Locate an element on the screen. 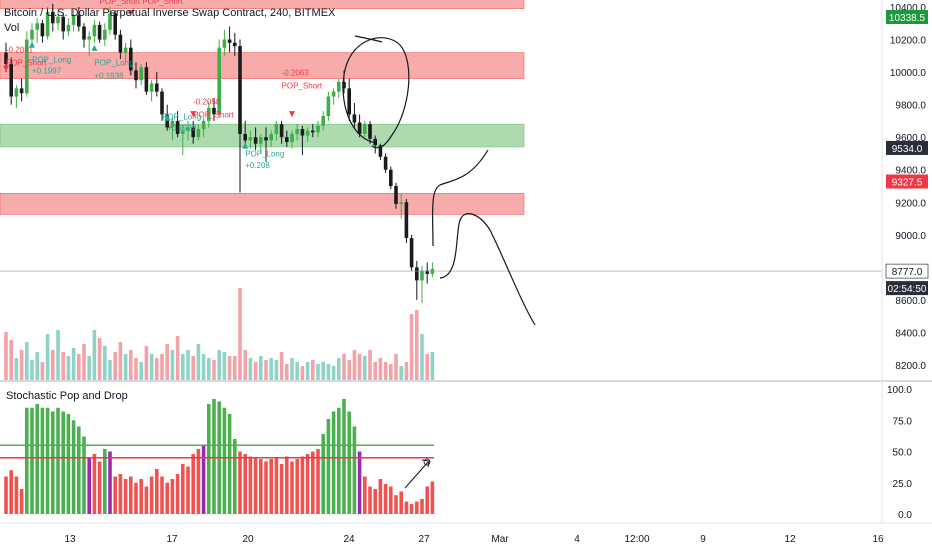 This screenshot has height=550, width=932. price-tick-label: 10400.0 is located at coordinates (908, 8).